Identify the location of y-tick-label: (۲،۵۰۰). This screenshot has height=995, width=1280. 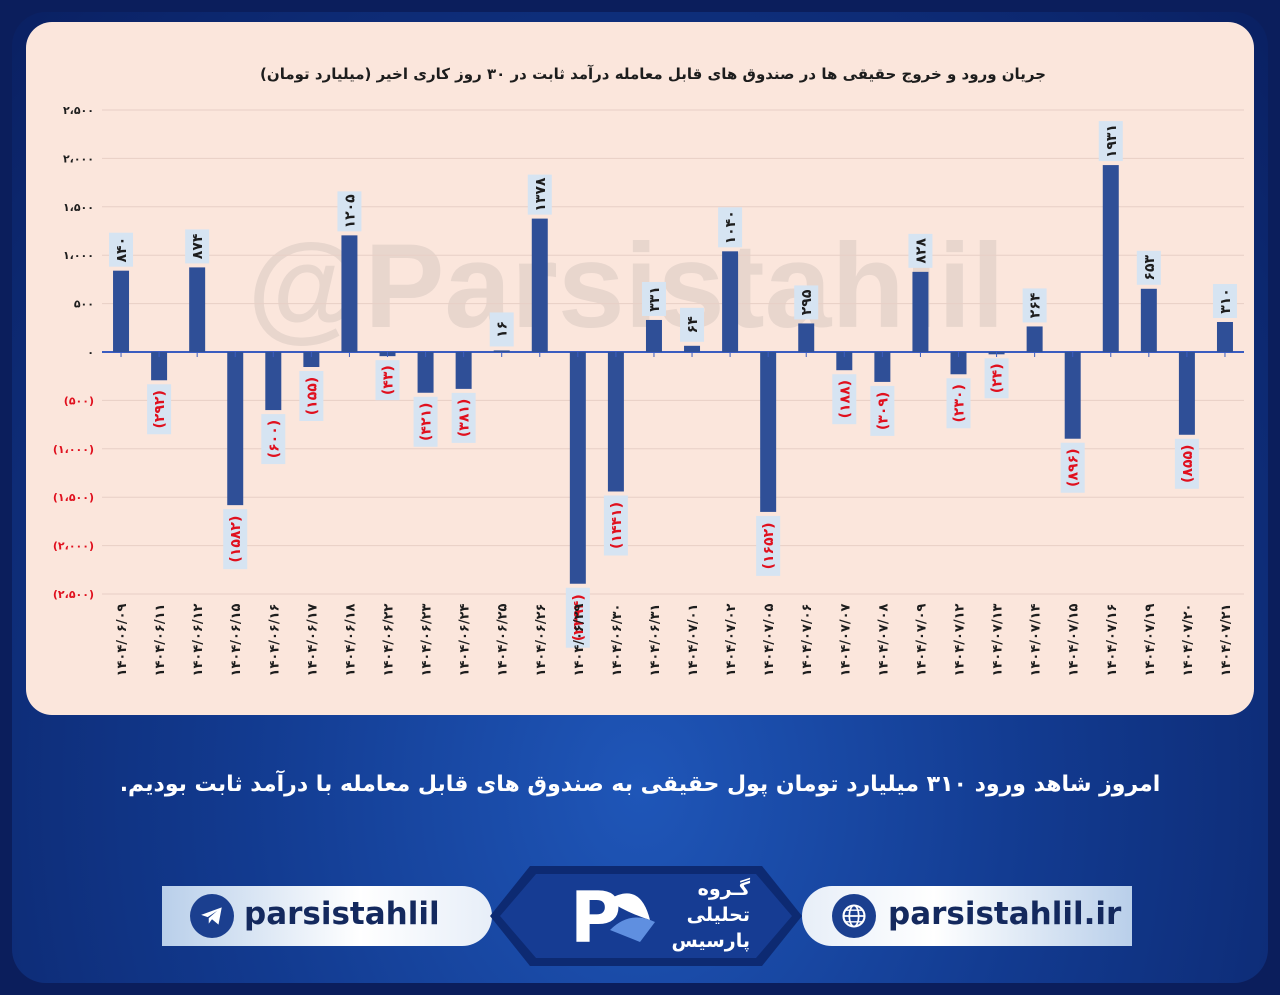
(73, 594).